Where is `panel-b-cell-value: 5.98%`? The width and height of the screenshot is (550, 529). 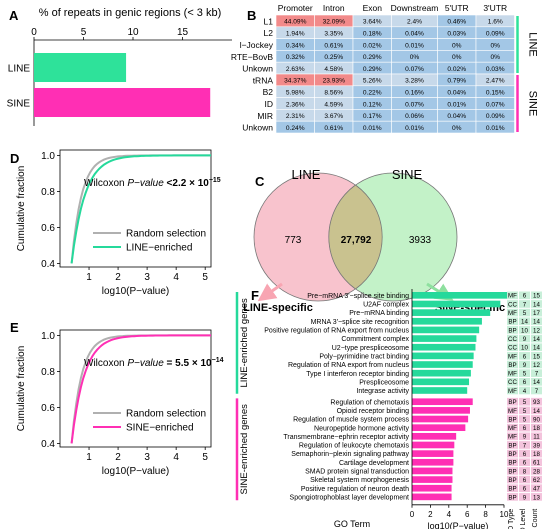 panel-b-cell-value: 5.98% is located at coordinates (295, 93).